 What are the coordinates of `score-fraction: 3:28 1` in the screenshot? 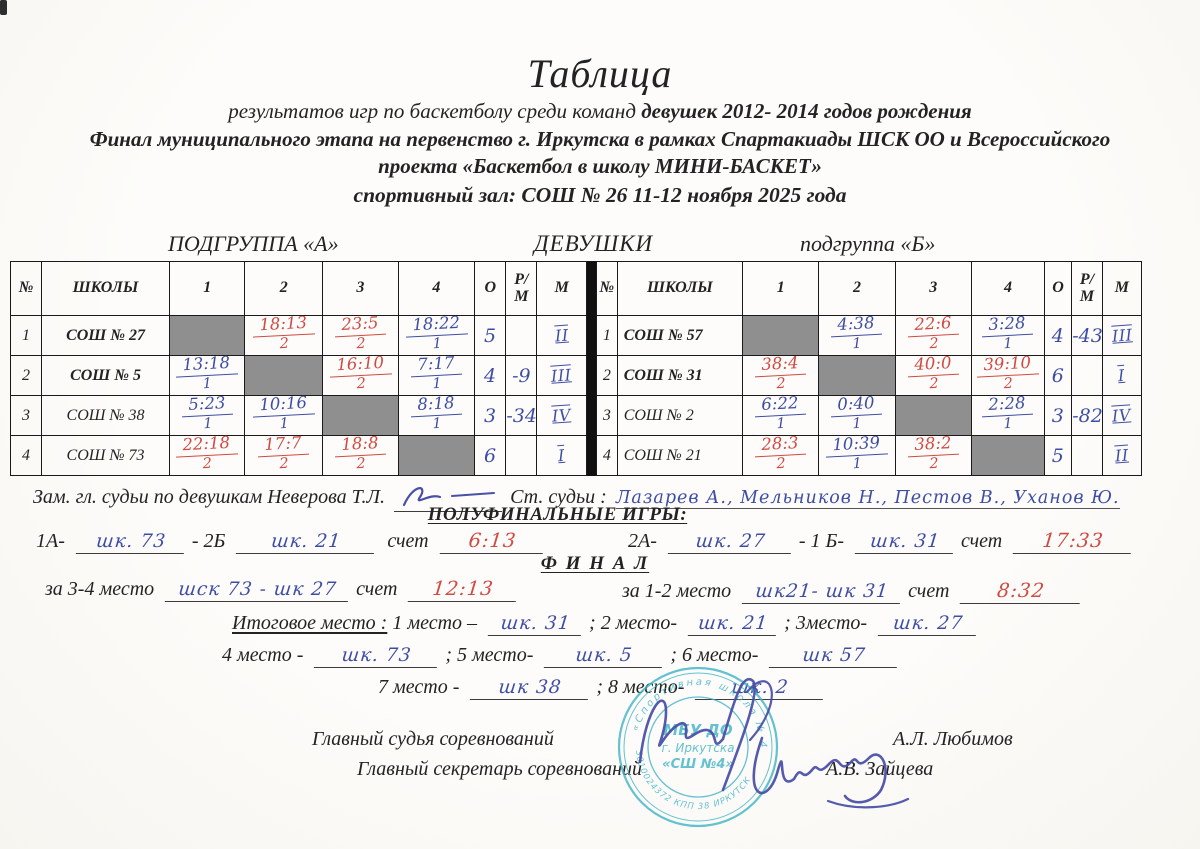 It's located at (1007, 333).